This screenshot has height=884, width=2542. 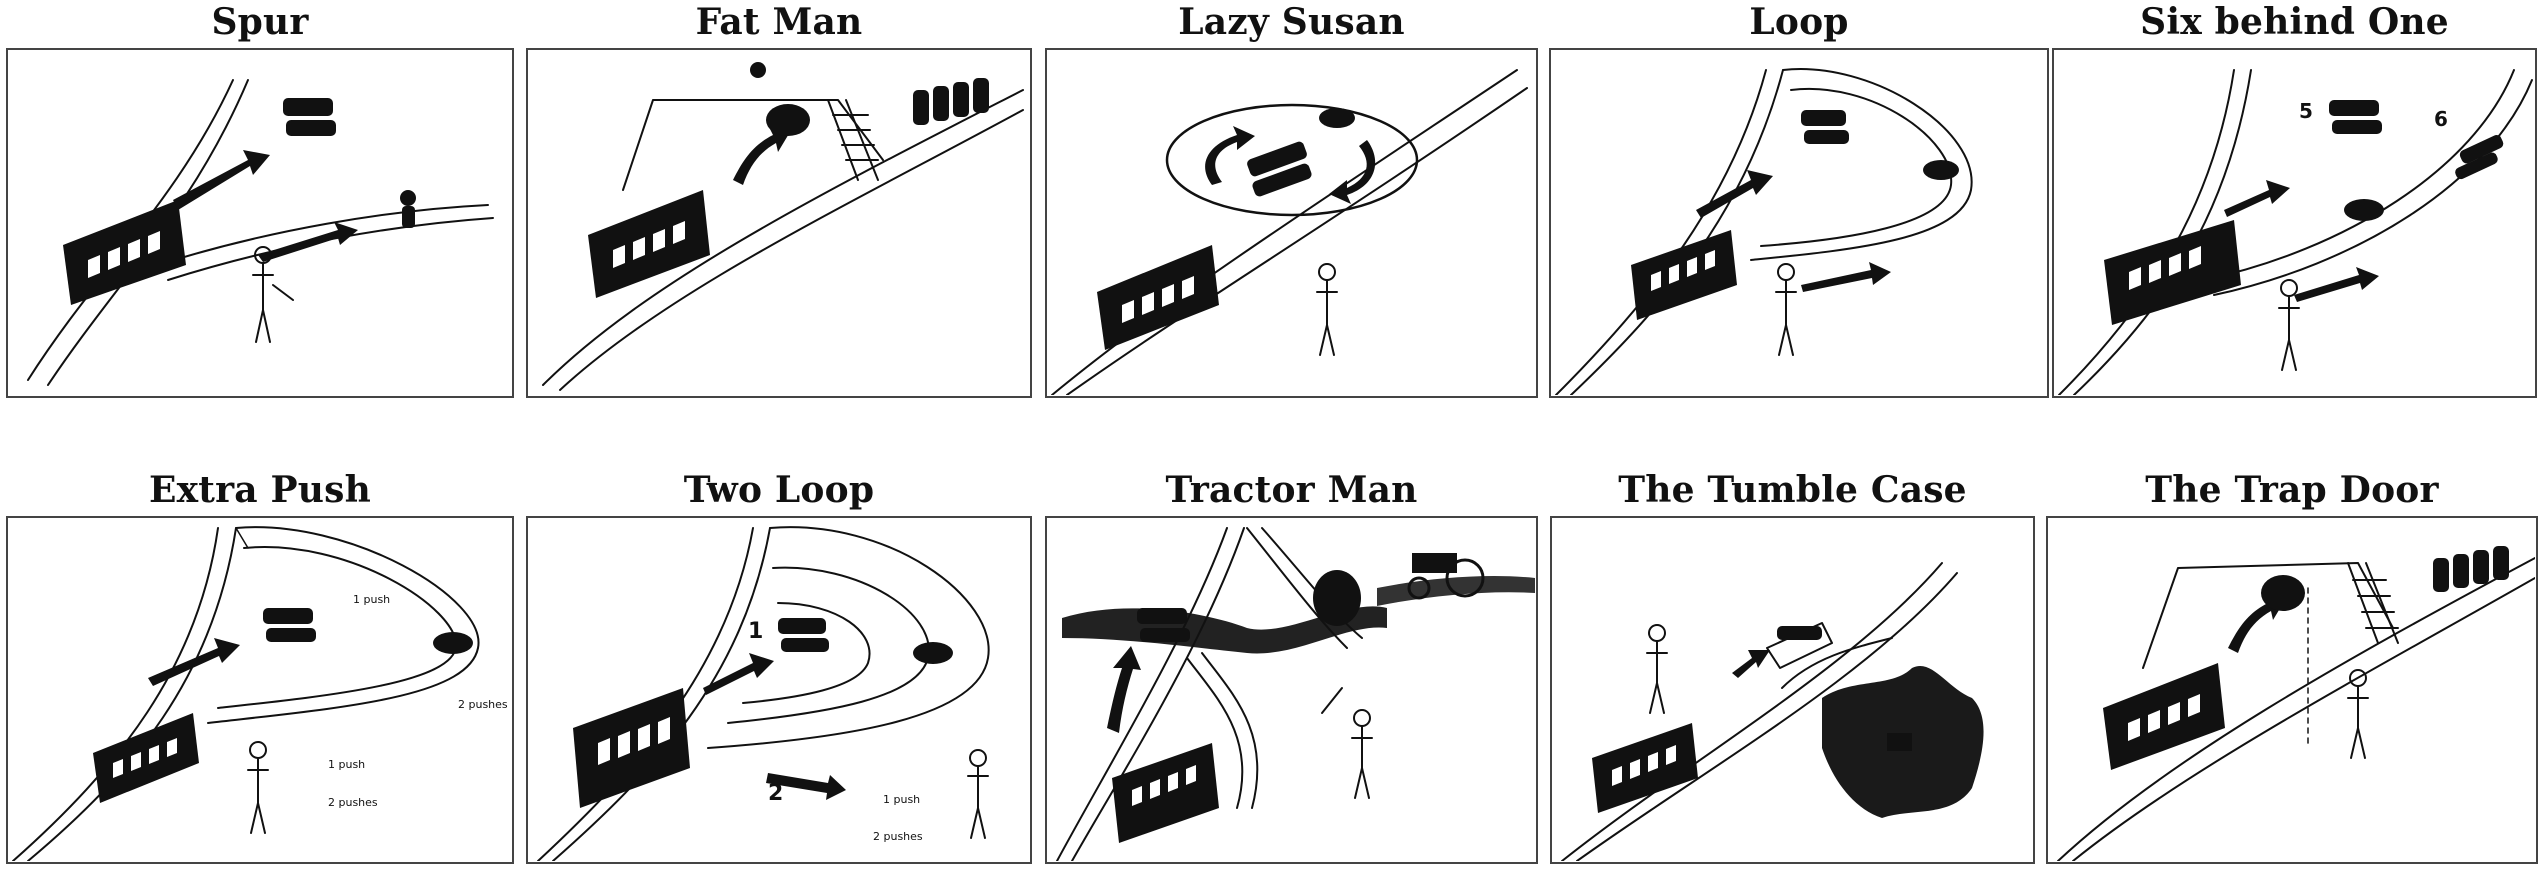 What do you see at coordinates (260, 490) in the screenshot?
I see `panel-title: Extra Push` at bounding box center [260, 490].